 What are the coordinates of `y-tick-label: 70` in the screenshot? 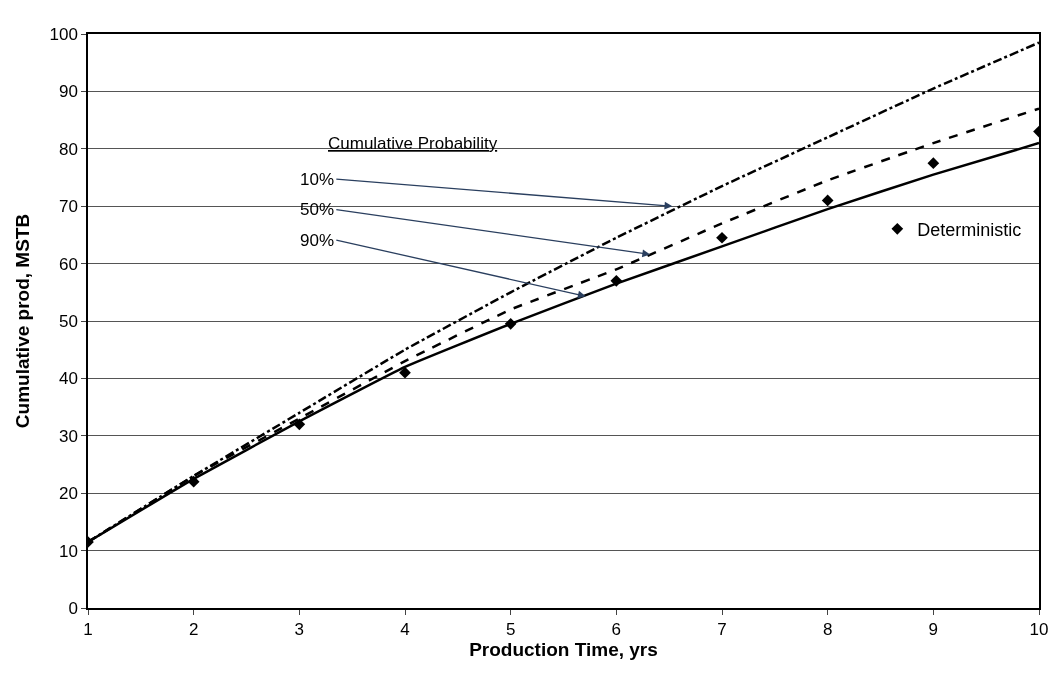 It's located at (68, 207).